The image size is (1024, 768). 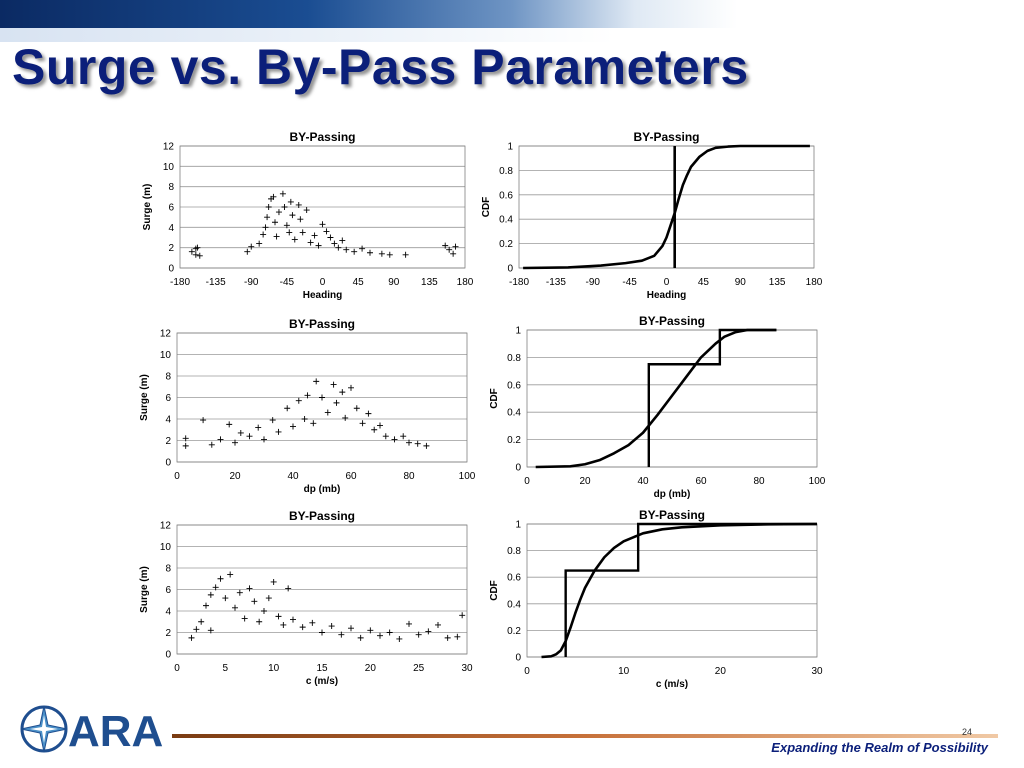 I want to click on footer-divider, so click(x=585, y=736).